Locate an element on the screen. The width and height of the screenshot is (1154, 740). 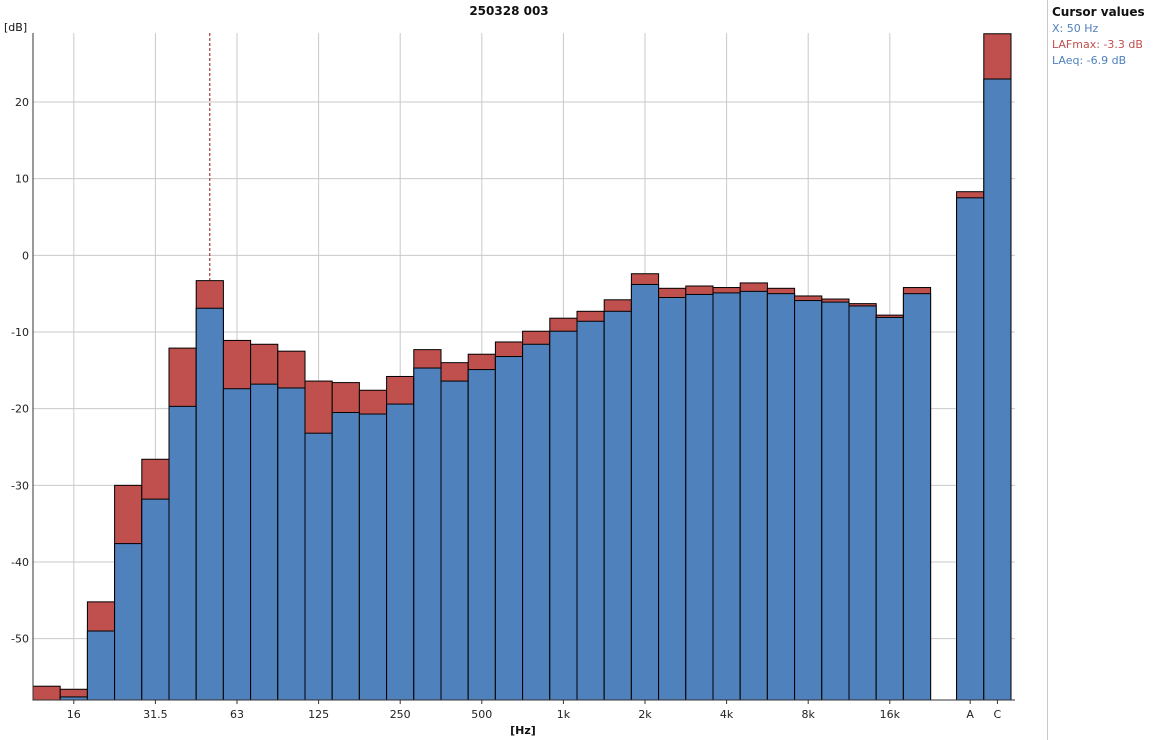
bar-laeq-12.5k is located at coordinates (862, 503).